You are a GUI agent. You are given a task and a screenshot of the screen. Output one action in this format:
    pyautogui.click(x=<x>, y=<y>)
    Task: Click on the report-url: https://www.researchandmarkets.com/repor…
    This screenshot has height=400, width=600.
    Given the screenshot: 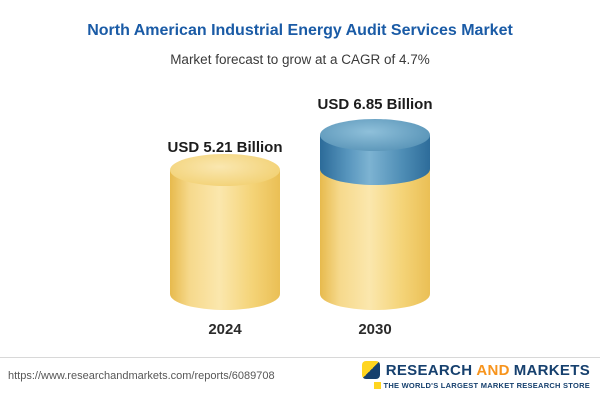 What is the action you would take?
    pyautogui.click(x=141, y=376)
    